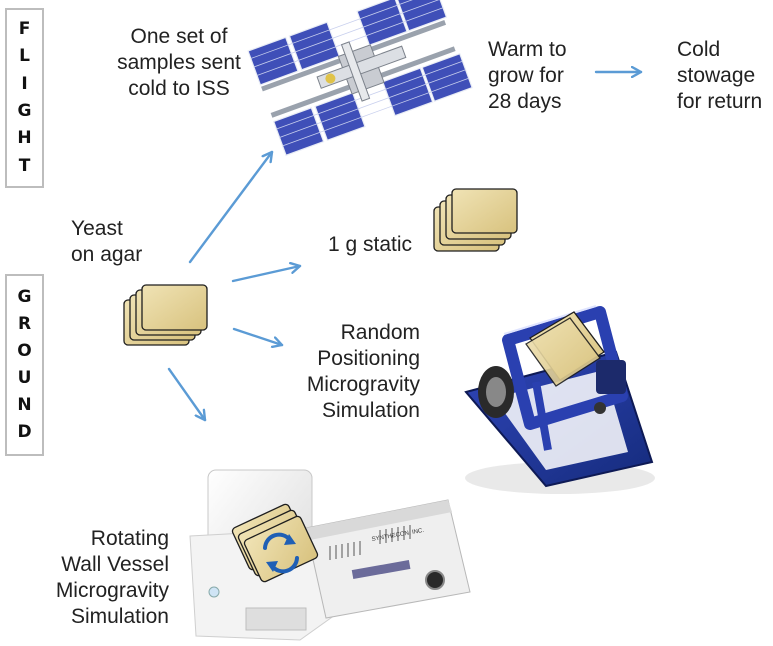  What do you see at coordinates (360, 78) in the screenshot?
I see `iss-station-image` at bounding box center [360, 78].